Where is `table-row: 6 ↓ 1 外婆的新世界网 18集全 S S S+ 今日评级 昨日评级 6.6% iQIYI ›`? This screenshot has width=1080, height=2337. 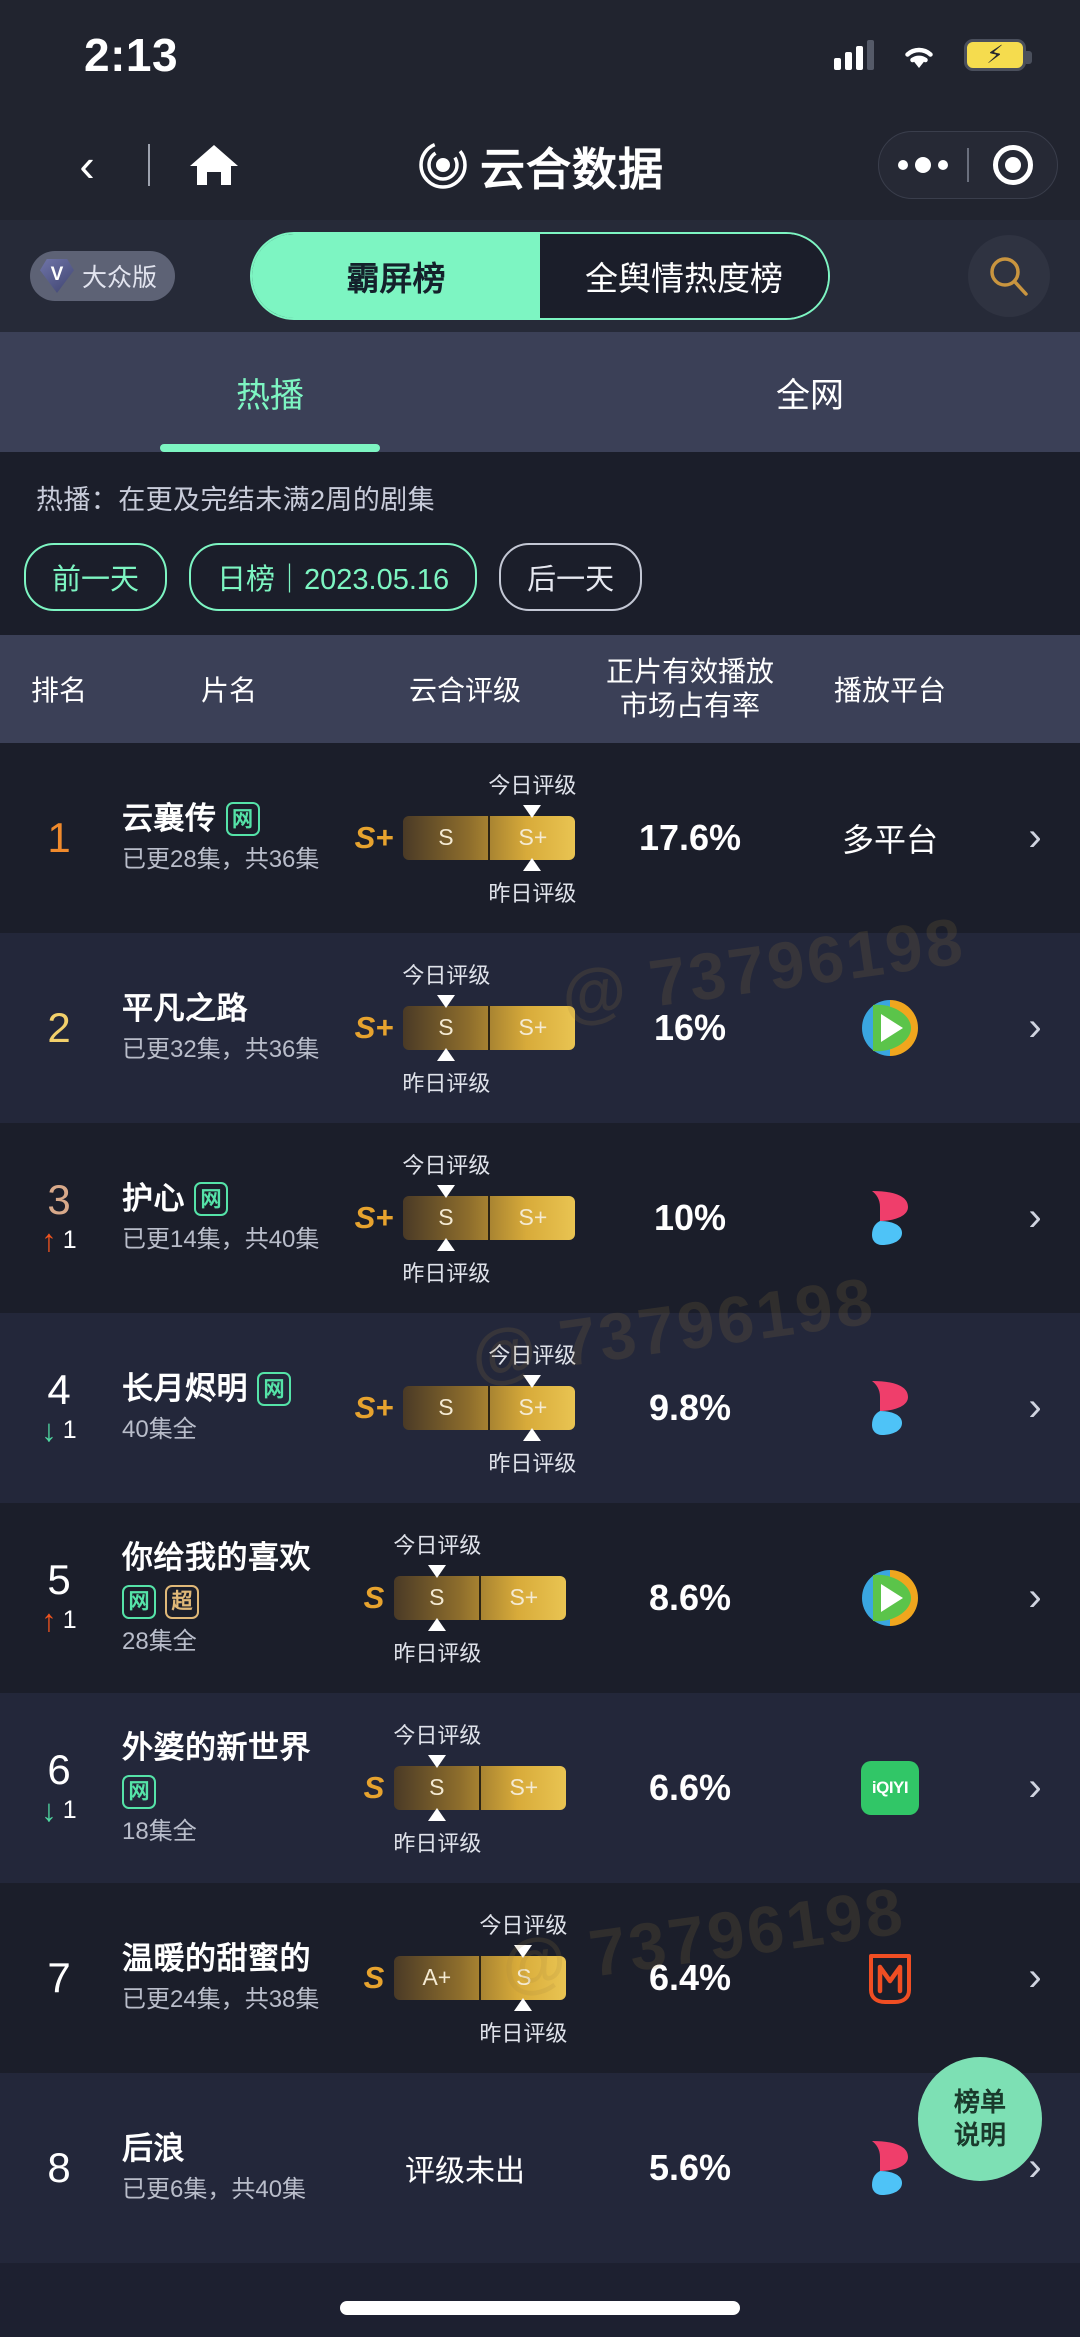 table-row: 6 ↓ 1 外婆的新世界网 18集全 S S S+ 今日评级 昨日评级 6.6% iQIYI › is located at coordinates (540, 1788).